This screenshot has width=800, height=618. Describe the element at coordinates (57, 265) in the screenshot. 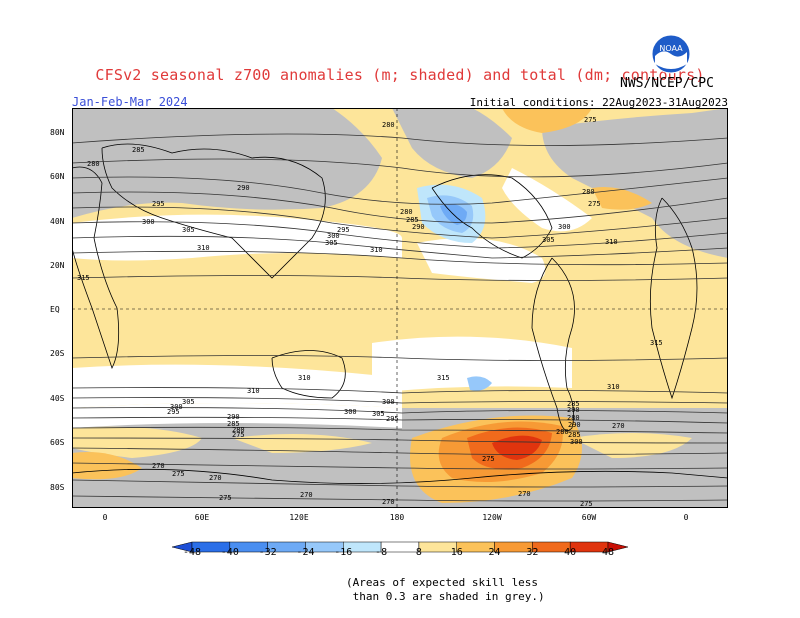

I see `lat-label-20n: 20N` at that location.